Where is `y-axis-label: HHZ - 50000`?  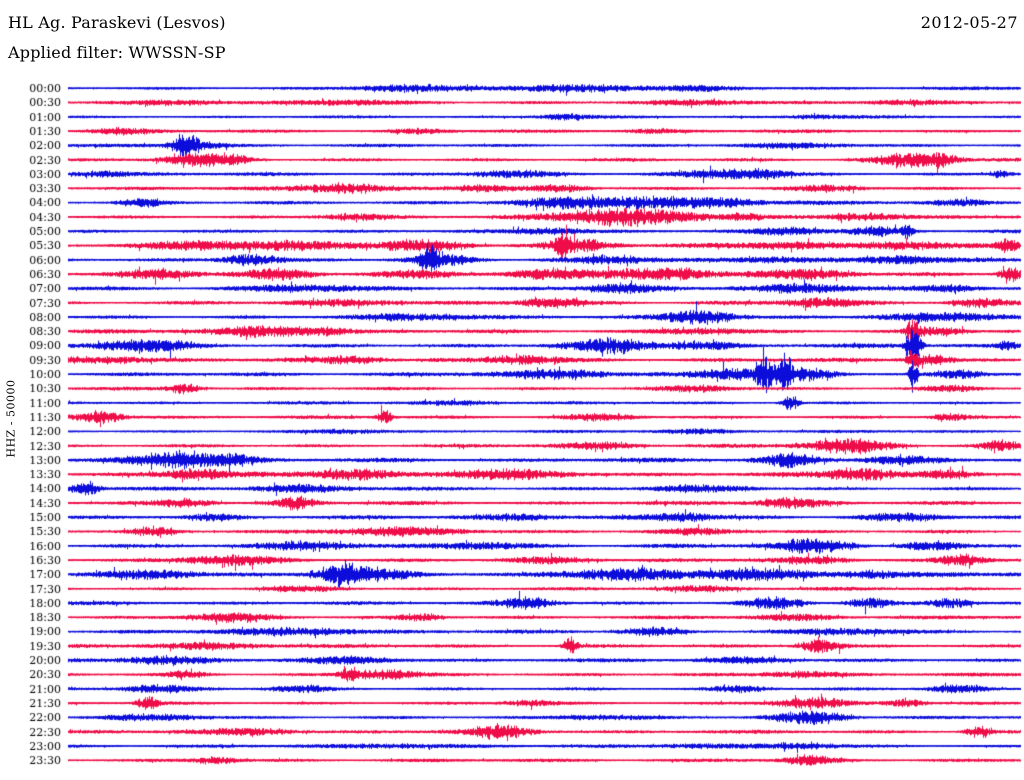
y-axis-label: HHZ - 50000 is located at coordinates (11, 418).